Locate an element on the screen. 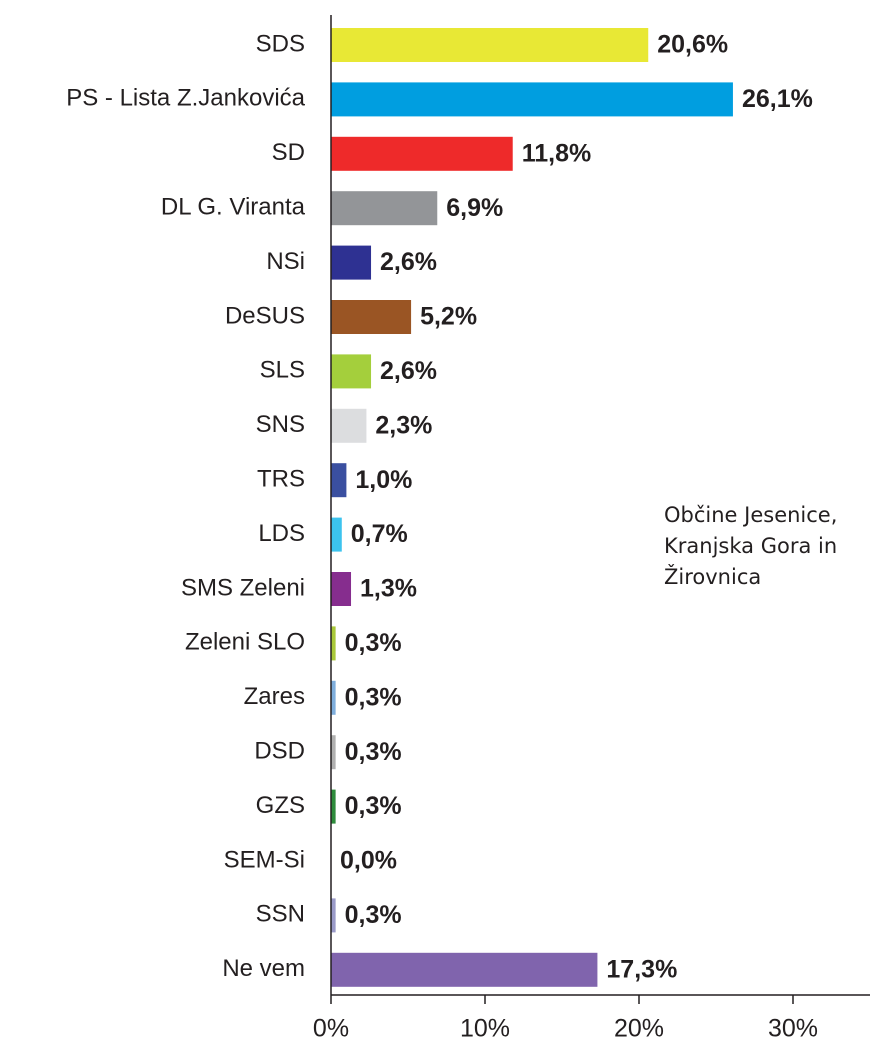 The image size is (870, 1046). value-label: 26,1% is located at coordinates (777, 99).